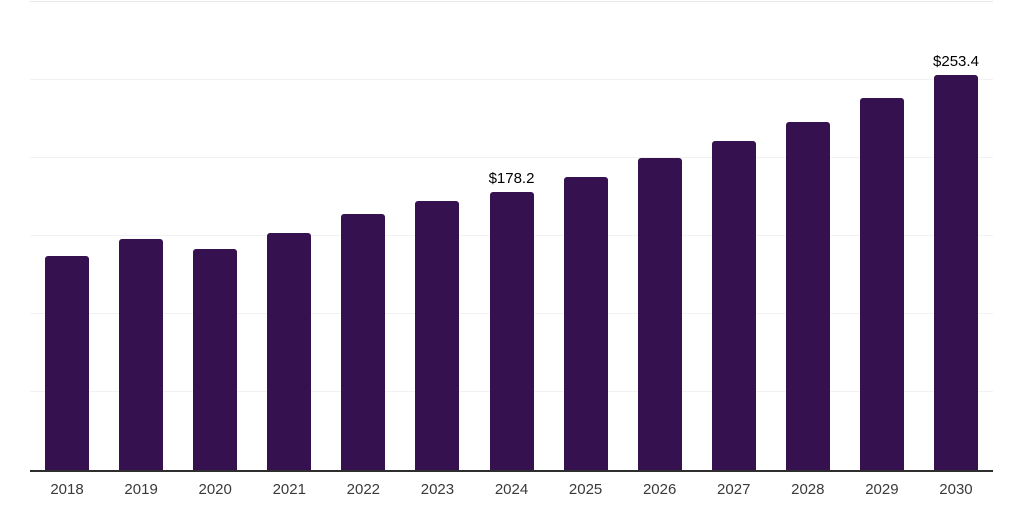 This screenshot has height=512, width=1024. I want to click on x-tick-label-2024: 2024, so click(511, 489).